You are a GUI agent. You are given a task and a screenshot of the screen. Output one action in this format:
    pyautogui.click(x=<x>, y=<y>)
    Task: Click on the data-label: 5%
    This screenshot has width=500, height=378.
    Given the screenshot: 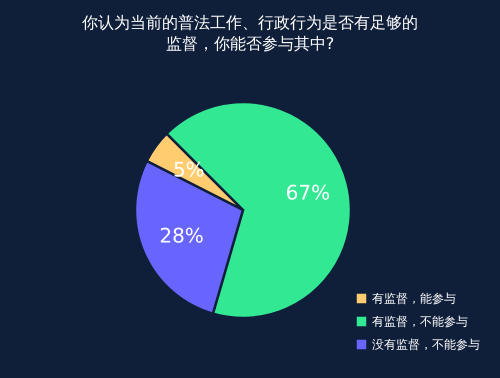 What is the action you would take?
    pyautogui.click(x=188, y=170)
    